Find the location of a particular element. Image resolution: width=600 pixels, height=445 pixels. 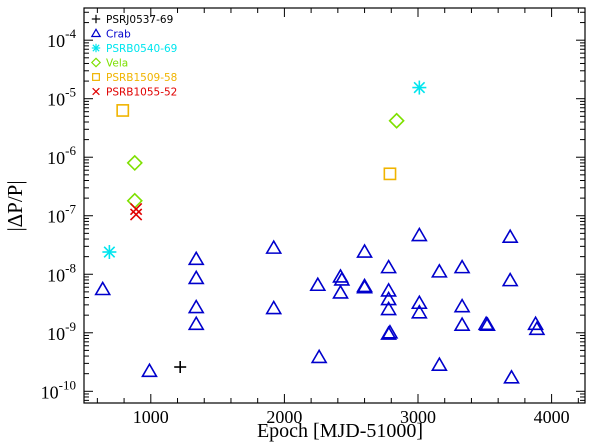

y-tick-label-exponent: -4 is located at coordinates (70, 33).